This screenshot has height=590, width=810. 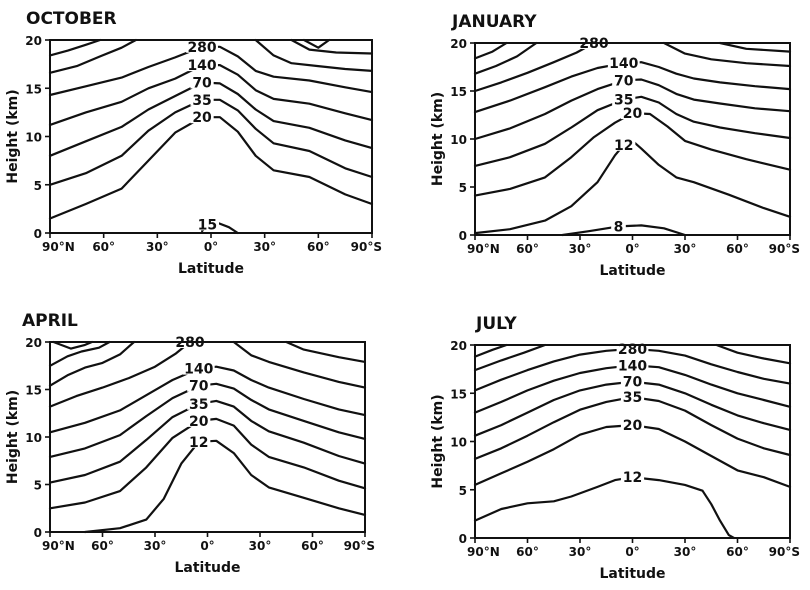 What do you see at coordinates (50, 321) in the screenshot?
I see `panel-title: APRIL` at bounding box center [50, 321].